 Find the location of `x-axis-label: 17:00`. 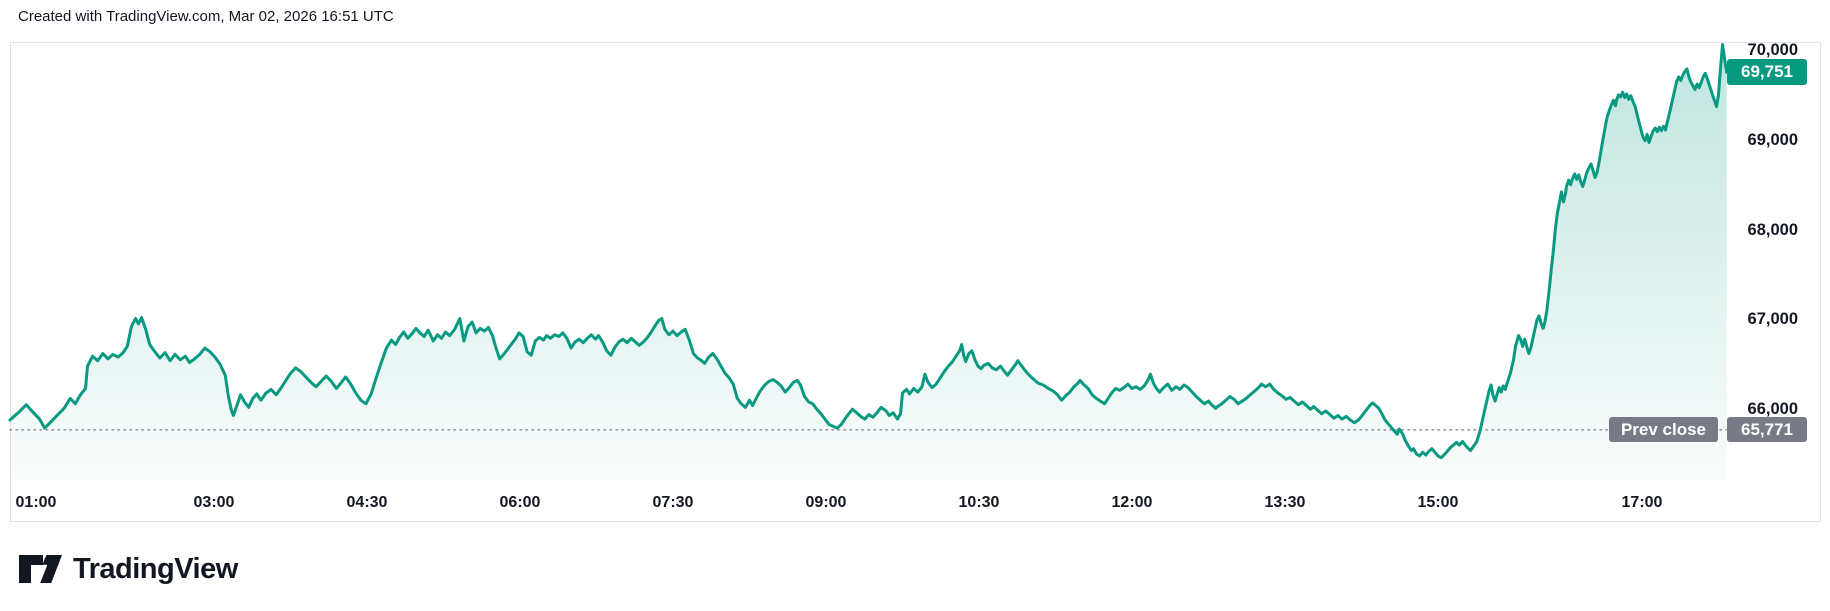

x-axis-label: 17:00 is located at coordinates (1642, 502).